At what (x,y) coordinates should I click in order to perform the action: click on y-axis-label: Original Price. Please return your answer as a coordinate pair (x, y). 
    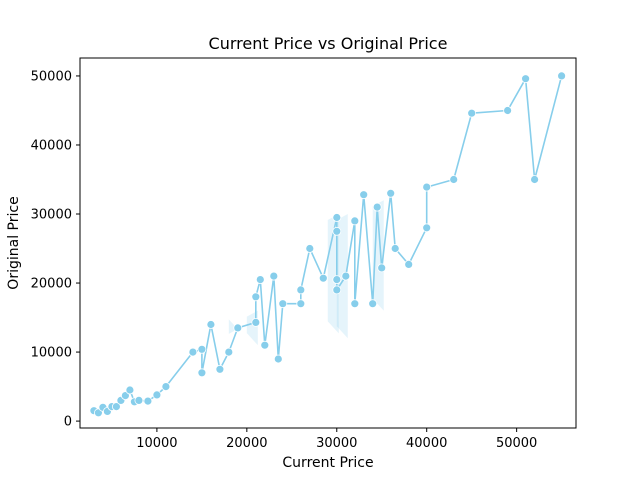
    Looking at the image, I should click on (14, 242).